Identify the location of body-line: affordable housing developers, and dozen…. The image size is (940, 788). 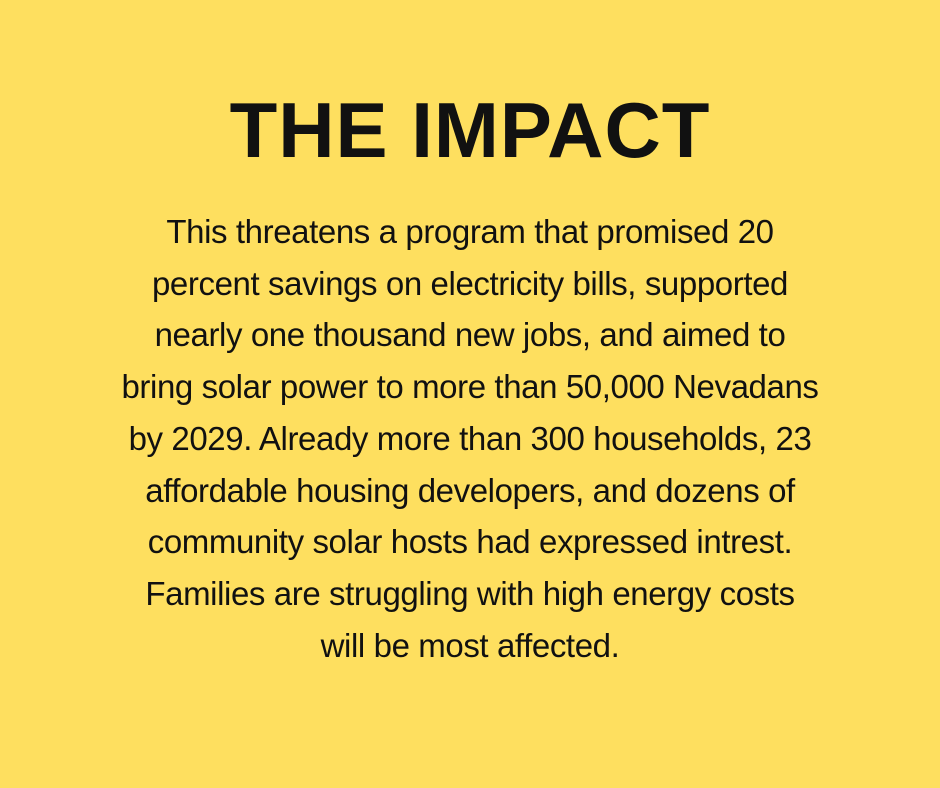
(470, 490).